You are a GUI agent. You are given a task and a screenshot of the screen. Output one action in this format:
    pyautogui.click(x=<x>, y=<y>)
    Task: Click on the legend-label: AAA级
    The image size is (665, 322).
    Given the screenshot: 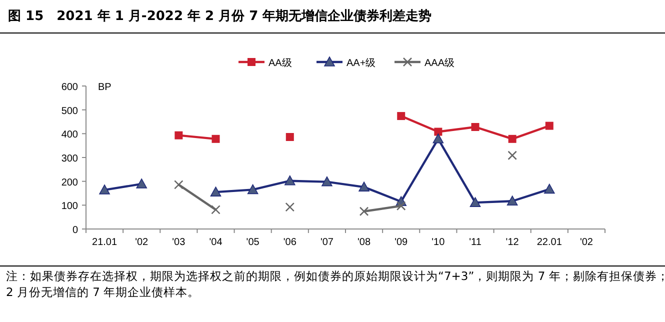 What is the action you would take?
    pyautogui.click(x=439, y=63)
    